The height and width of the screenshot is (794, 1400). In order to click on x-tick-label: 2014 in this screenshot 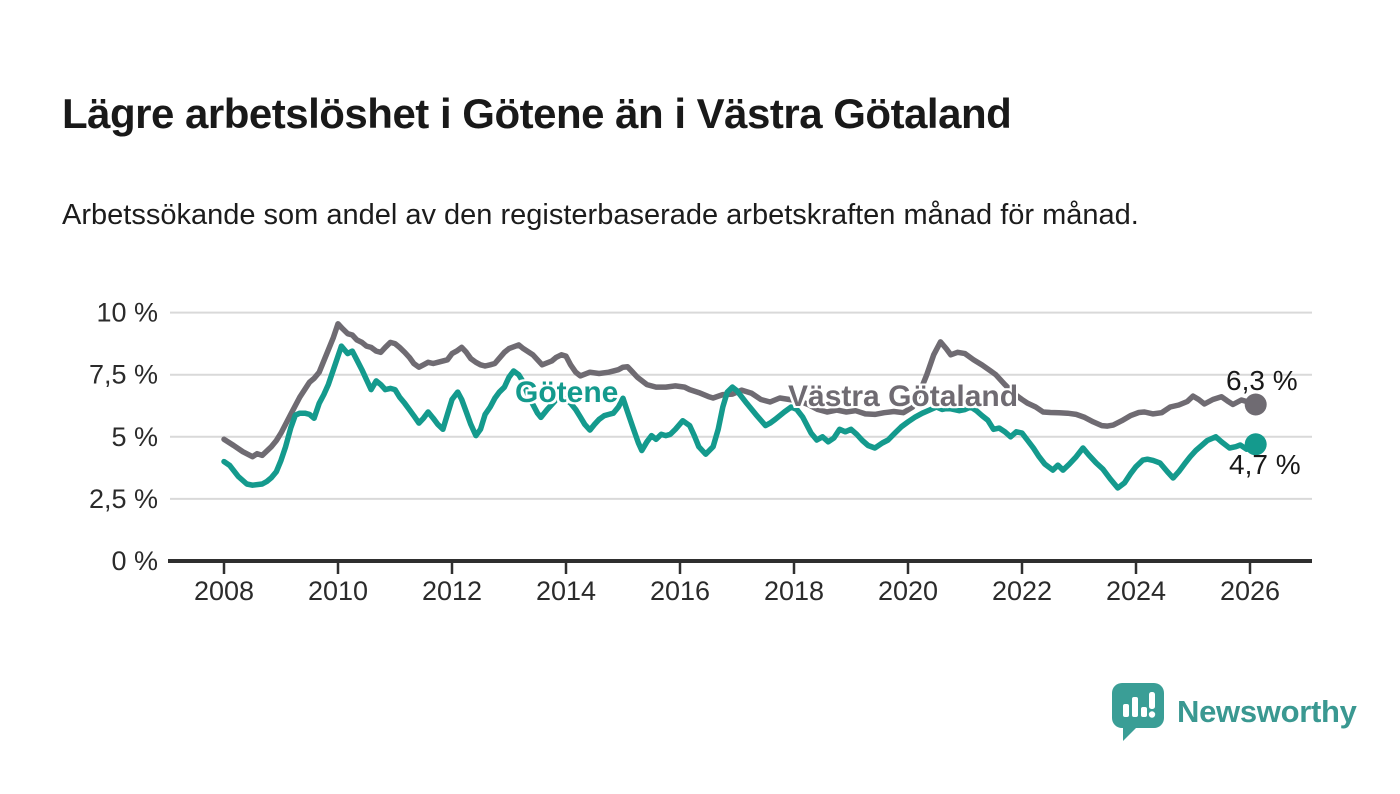, I will do `click(566, 591)`.